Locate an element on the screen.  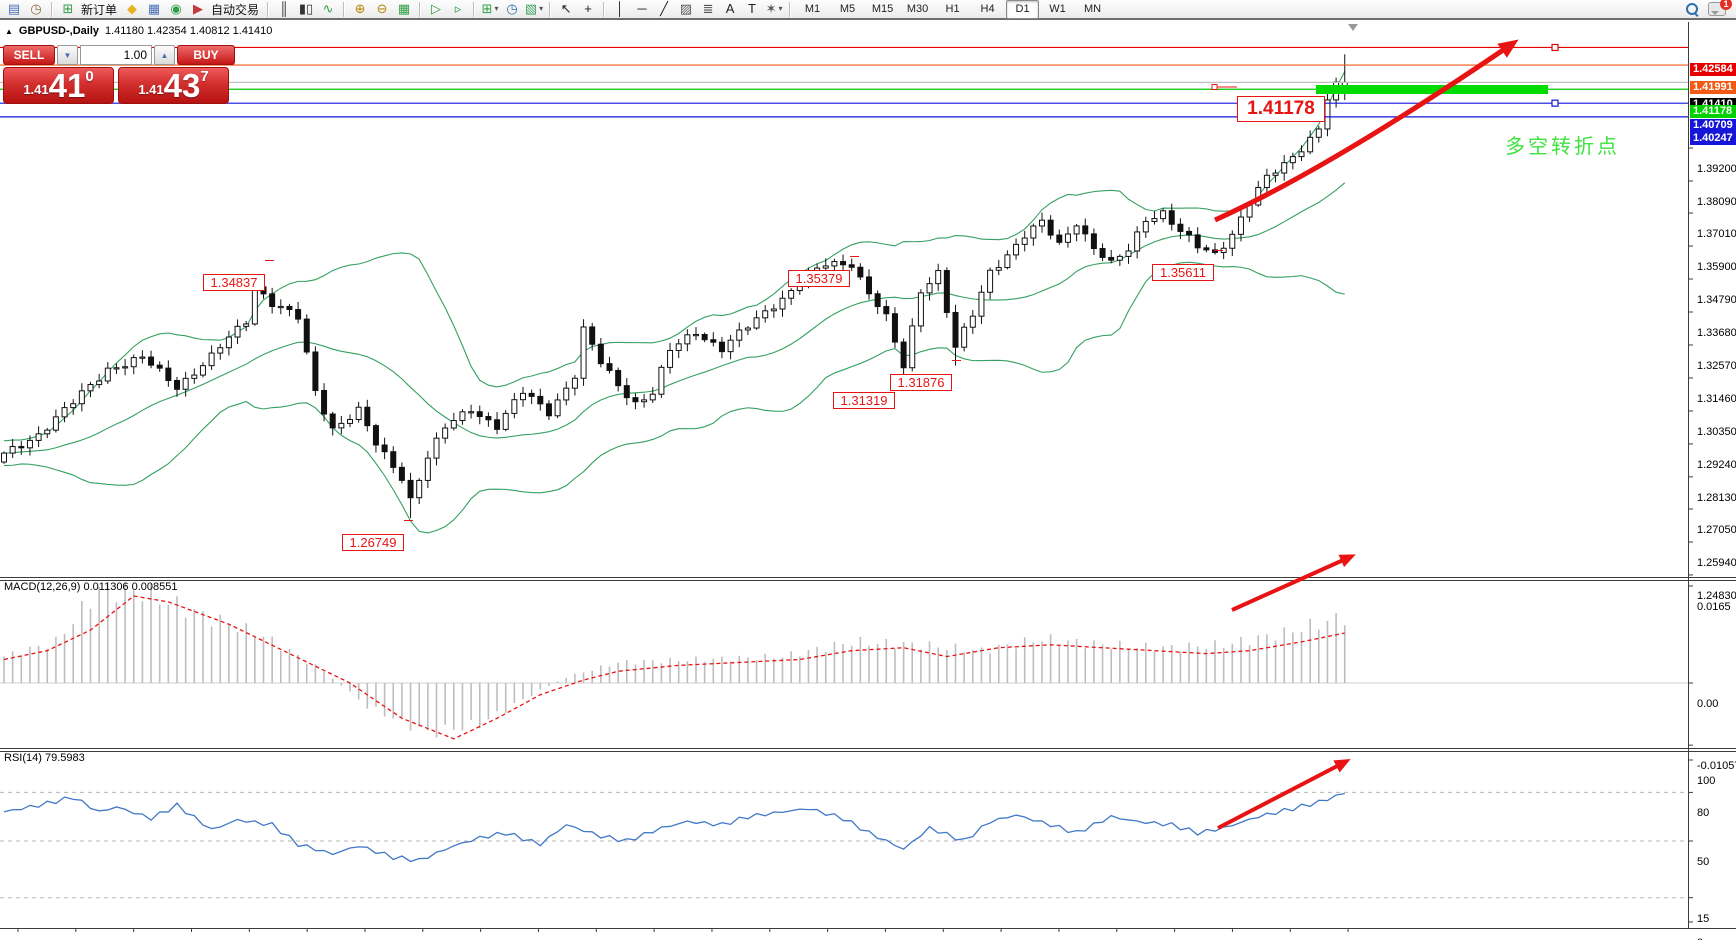
price-level-badge: 1.42584 is located at coordinates (1713, 69).